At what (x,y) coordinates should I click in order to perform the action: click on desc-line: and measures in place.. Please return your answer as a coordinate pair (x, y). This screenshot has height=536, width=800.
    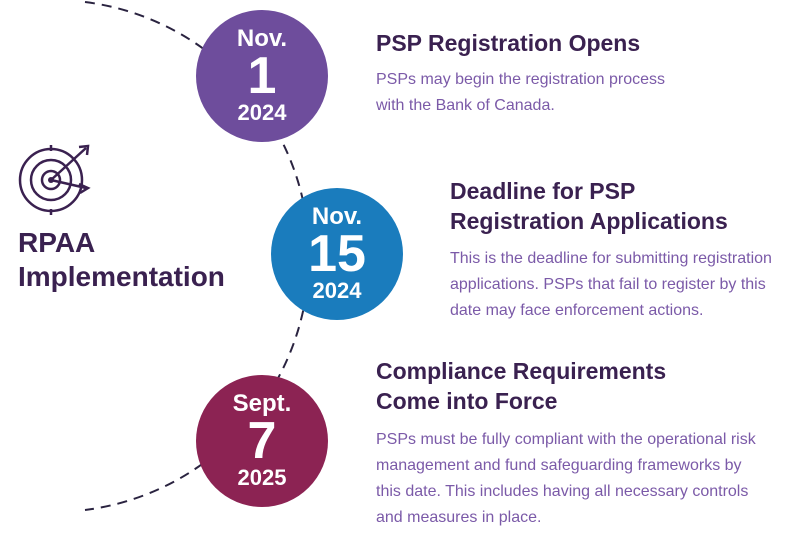
    Looking at the image, I should click on (459, 517).